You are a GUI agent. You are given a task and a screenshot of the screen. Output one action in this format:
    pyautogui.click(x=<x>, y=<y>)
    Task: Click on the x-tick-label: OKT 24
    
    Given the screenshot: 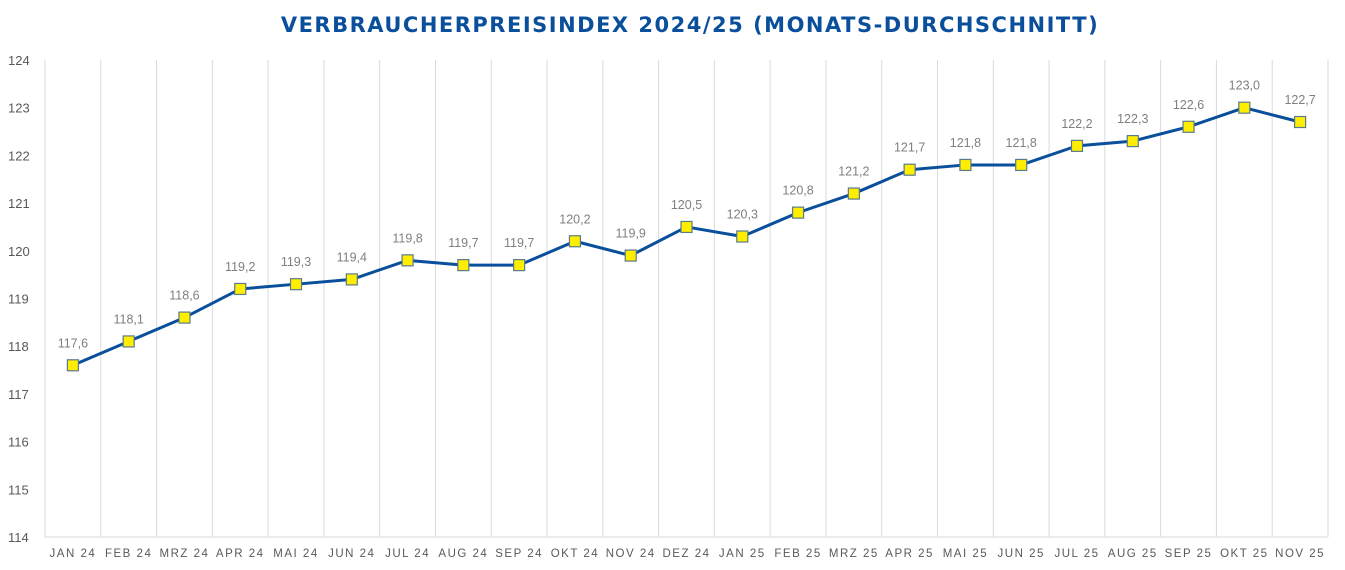 What is the action you would take?
    pyautogui.click(x=575, y=554)
    